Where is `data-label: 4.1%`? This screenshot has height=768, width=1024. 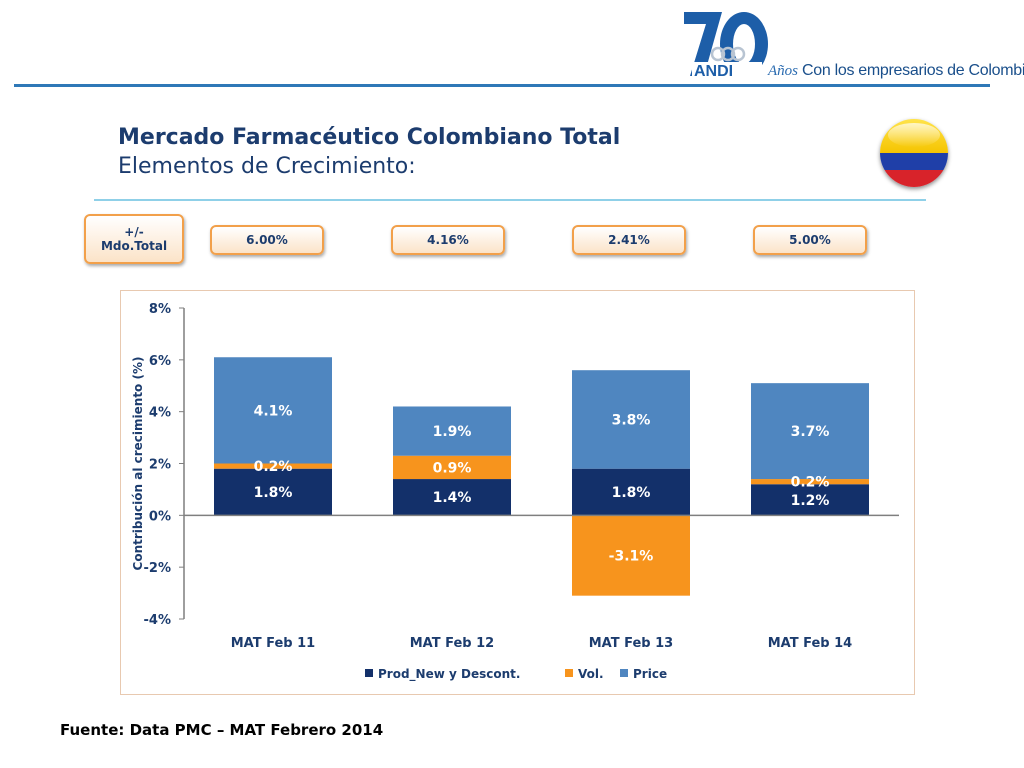
data-label: 4.1% is located at coordinates (273, 411).